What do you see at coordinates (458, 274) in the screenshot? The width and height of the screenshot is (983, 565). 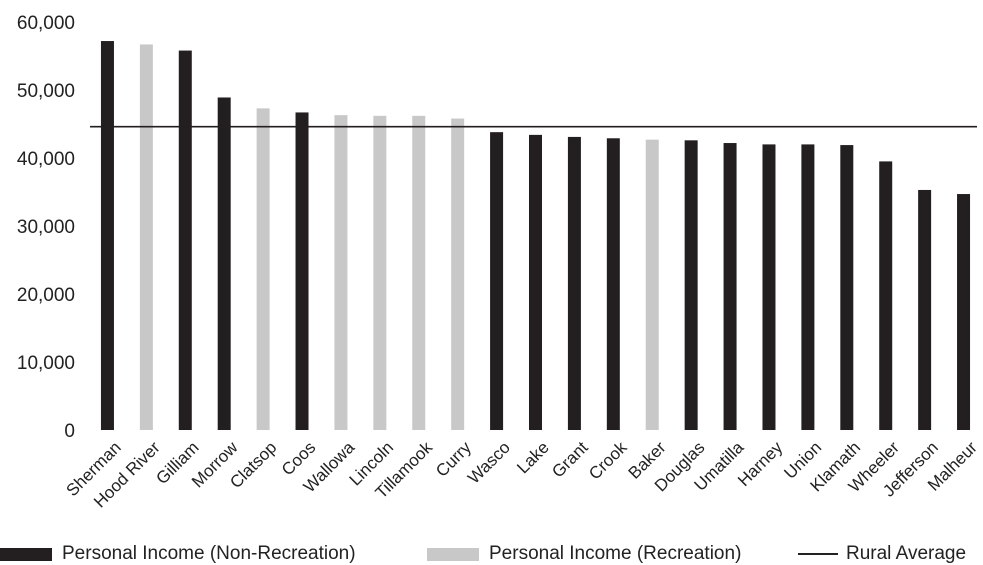 I see `bar-curry` at bounding box center [458, 274].